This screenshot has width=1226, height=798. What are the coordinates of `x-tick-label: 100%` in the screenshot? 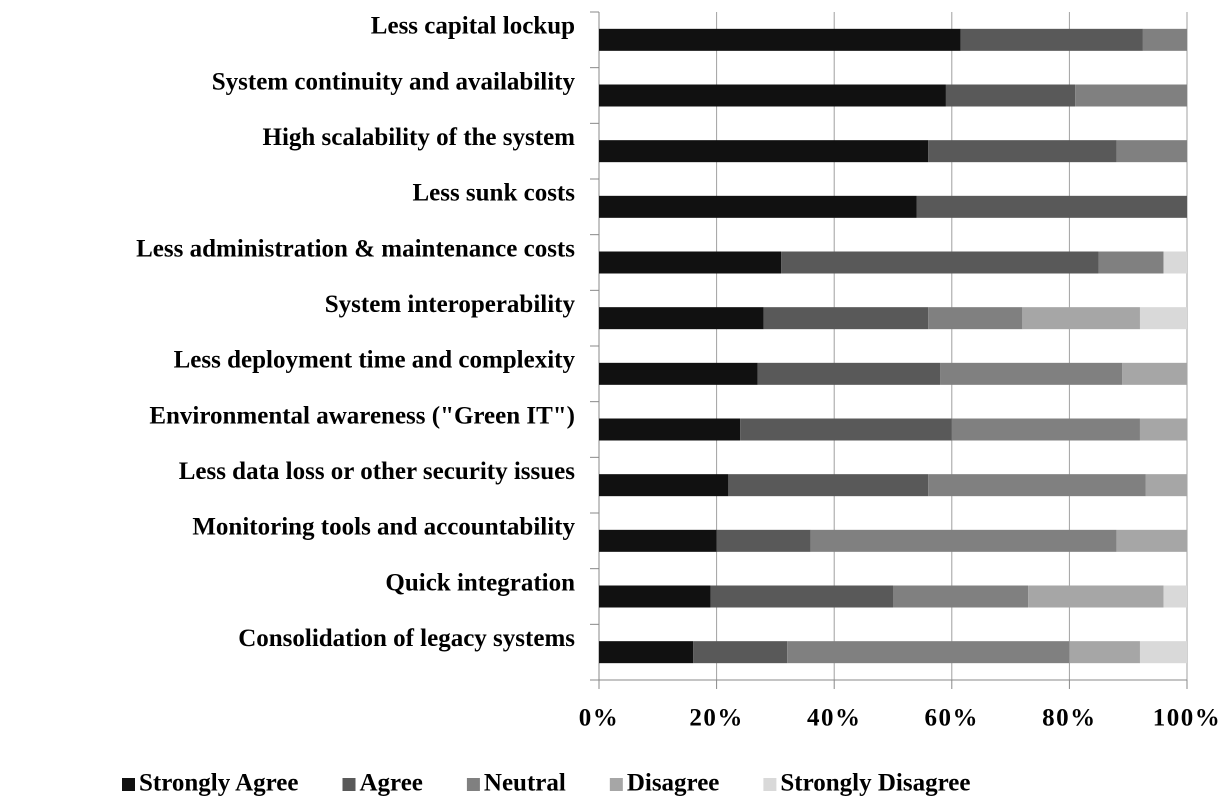 It's located at (1187, 718).